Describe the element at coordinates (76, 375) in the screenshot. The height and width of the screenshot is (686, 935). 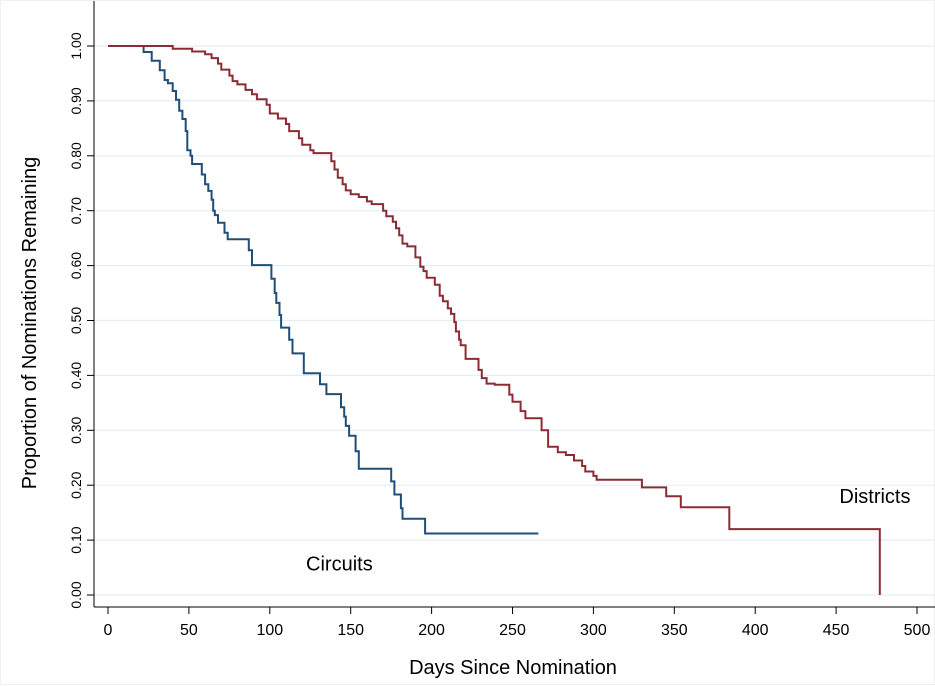
I see `y-tick-label: 0.40` at that location.